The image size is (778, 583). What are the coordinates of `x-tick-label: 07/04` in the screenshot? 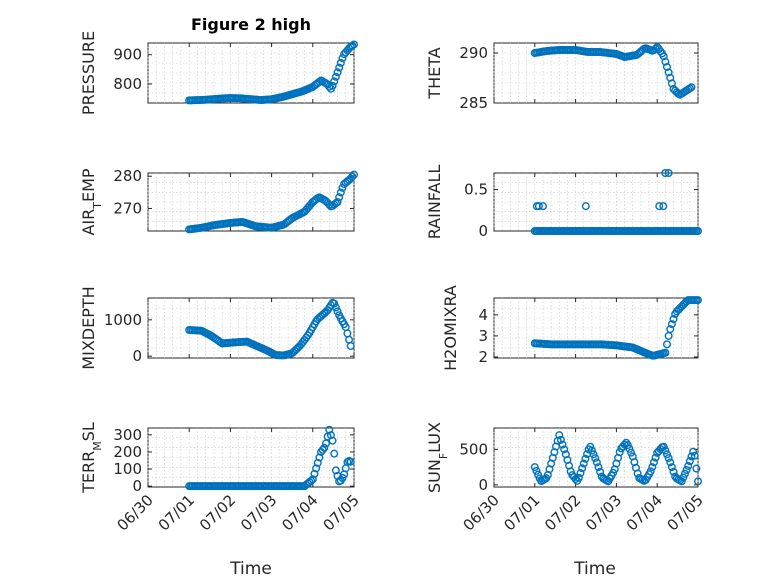 It's located at (299, 512).